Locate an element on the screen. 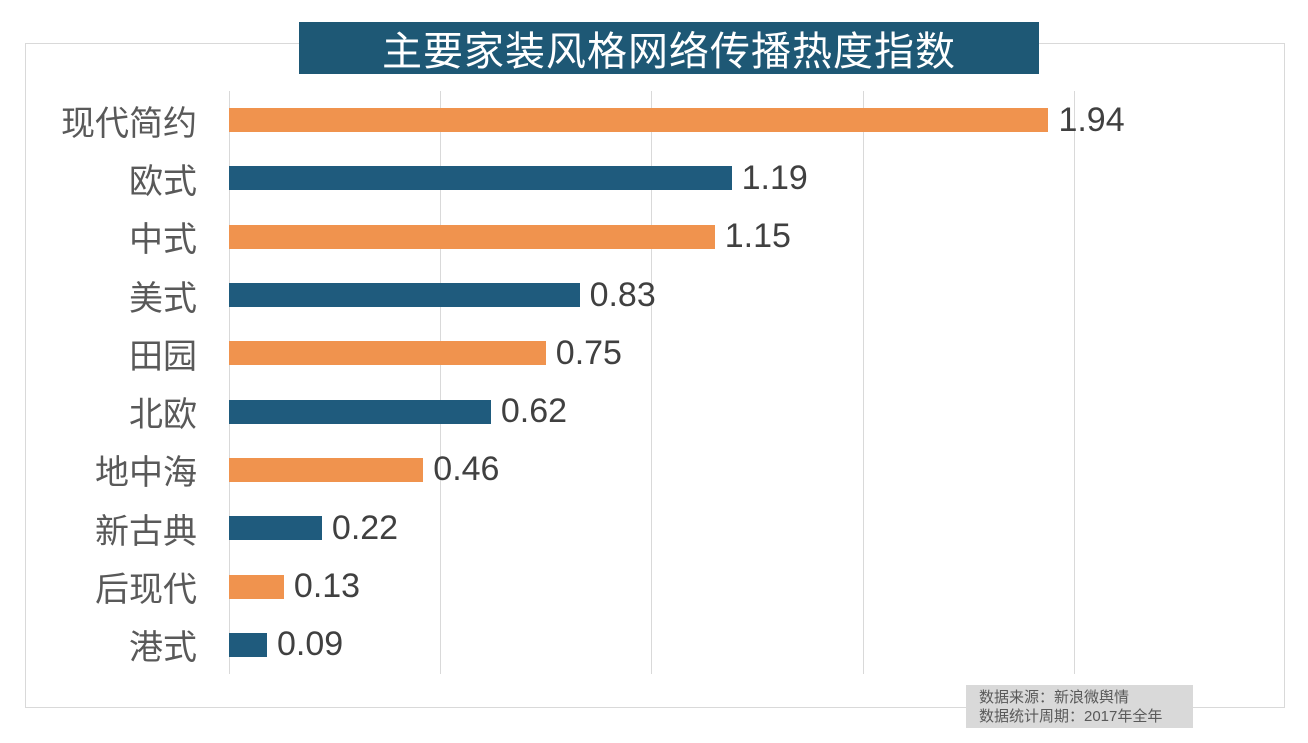  chart-row: 北欧 0.62 is located at coordinates (655, 411).